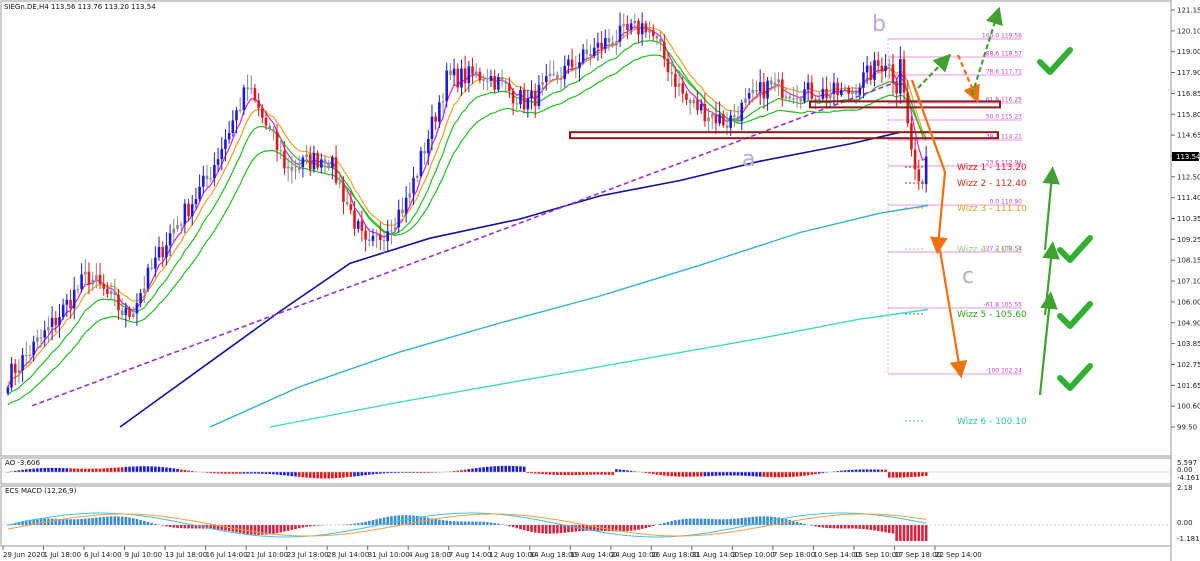  What do you see at coordinates (586, 503) in the screenshot?
I see `indicators-group` at bounding box center [586, 503].